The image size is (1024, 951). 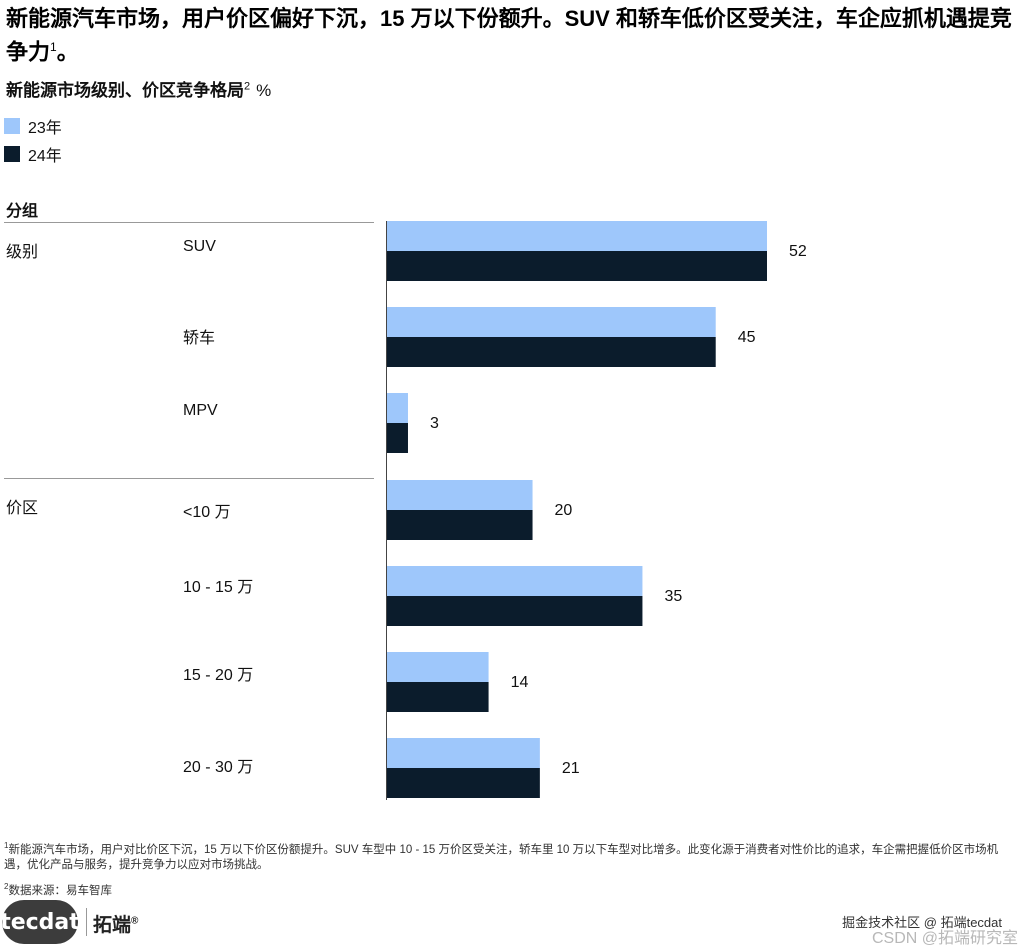 I want to click on group-header: 分组, so click(x=22, y=211).